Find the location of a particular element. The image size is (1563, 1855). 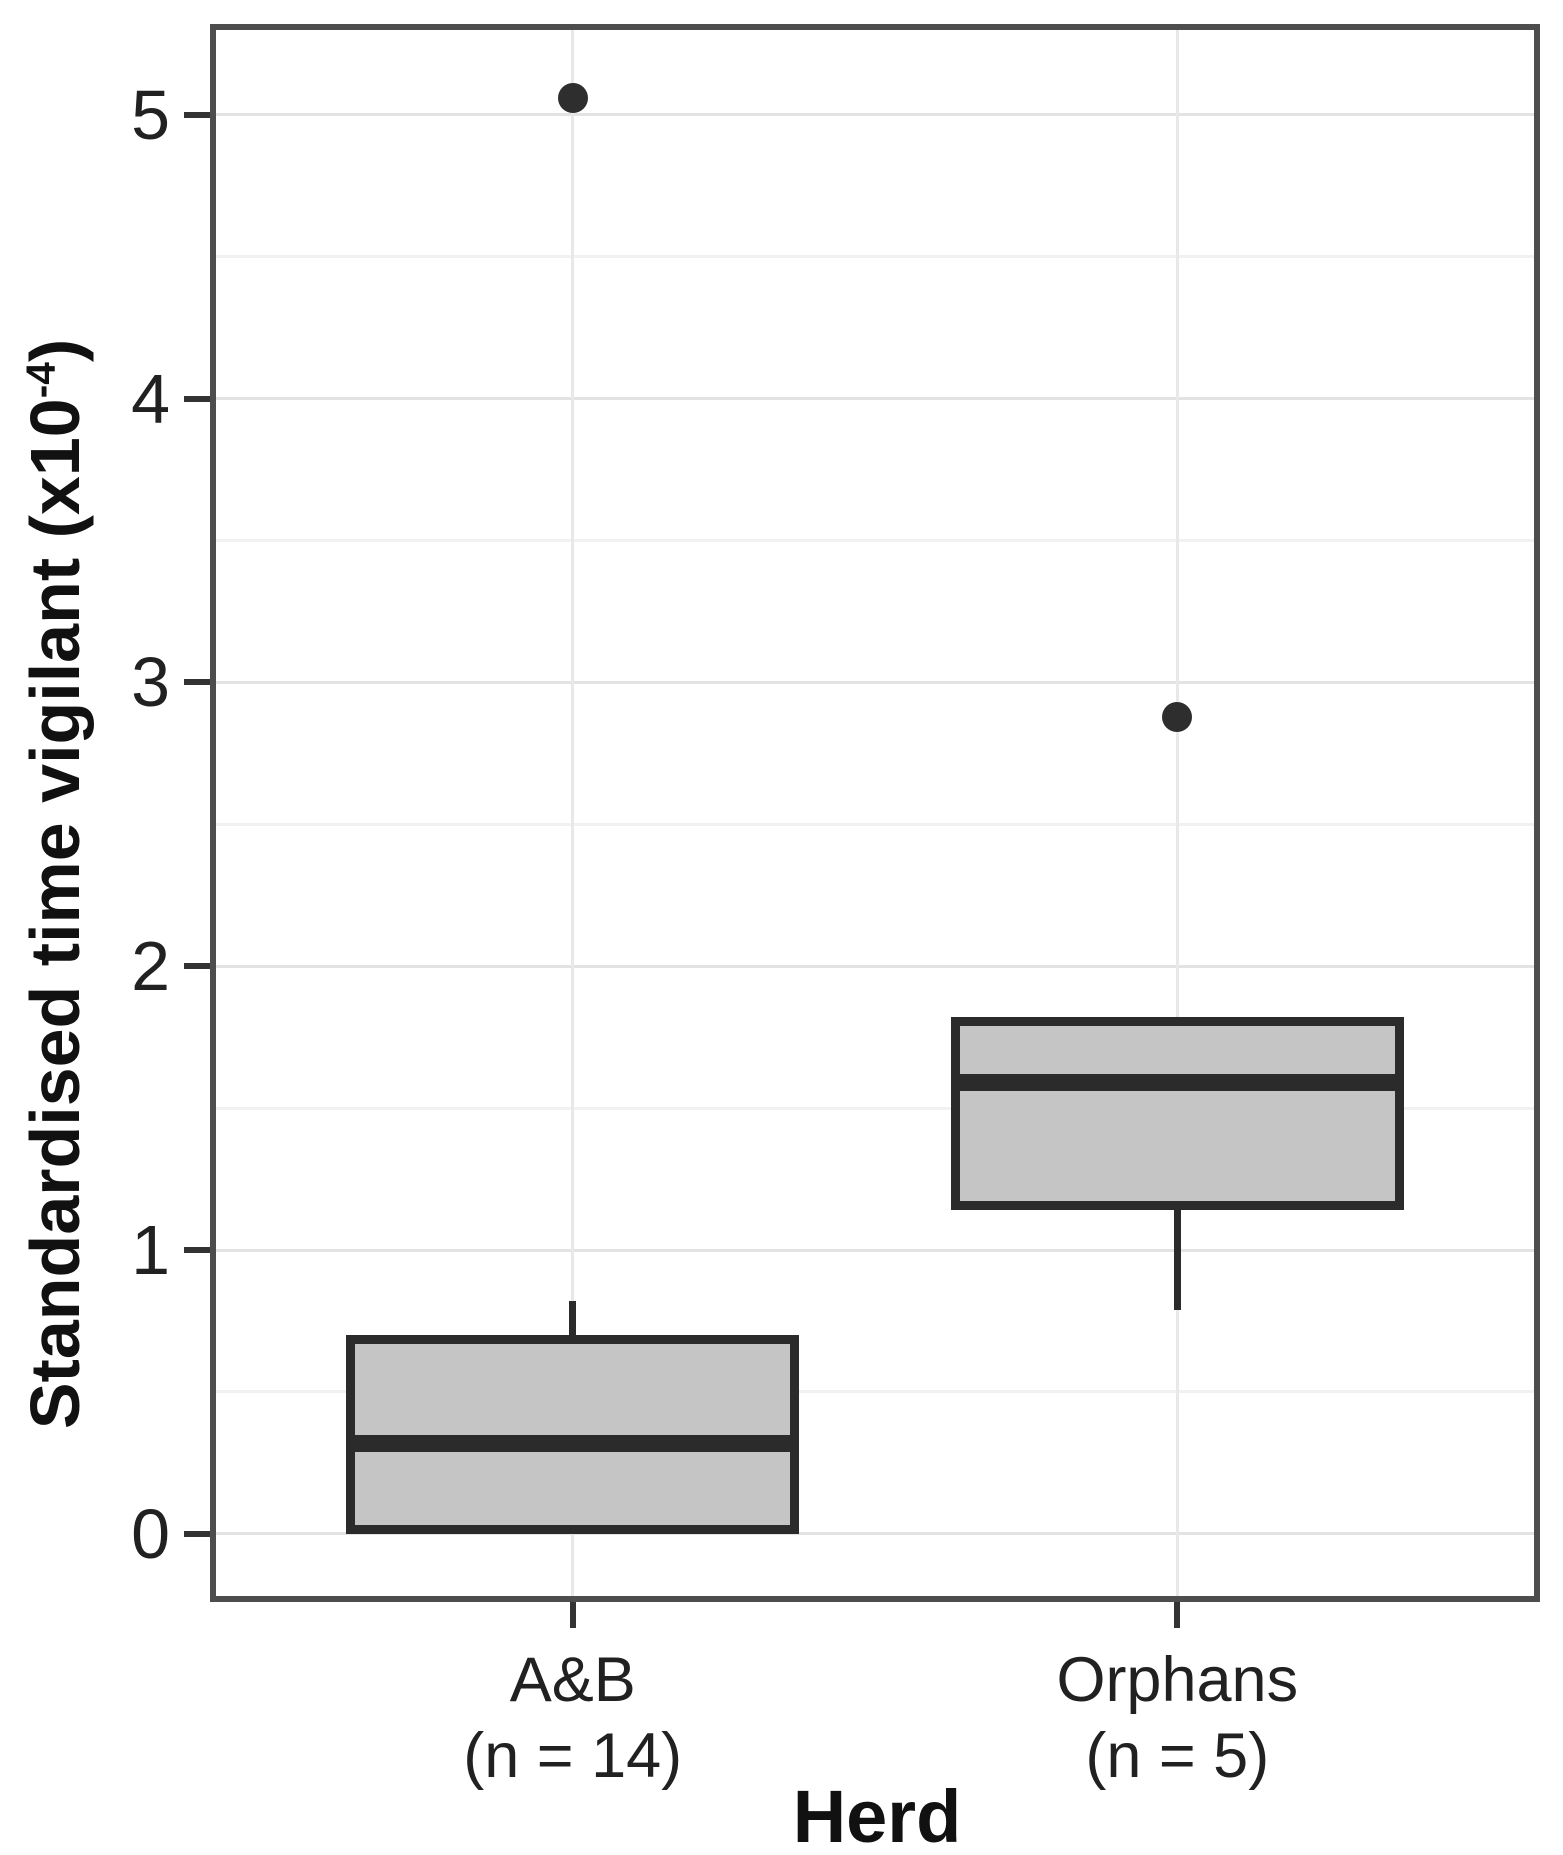

y-tick-label: 2 is located at coordinates (150, 966).